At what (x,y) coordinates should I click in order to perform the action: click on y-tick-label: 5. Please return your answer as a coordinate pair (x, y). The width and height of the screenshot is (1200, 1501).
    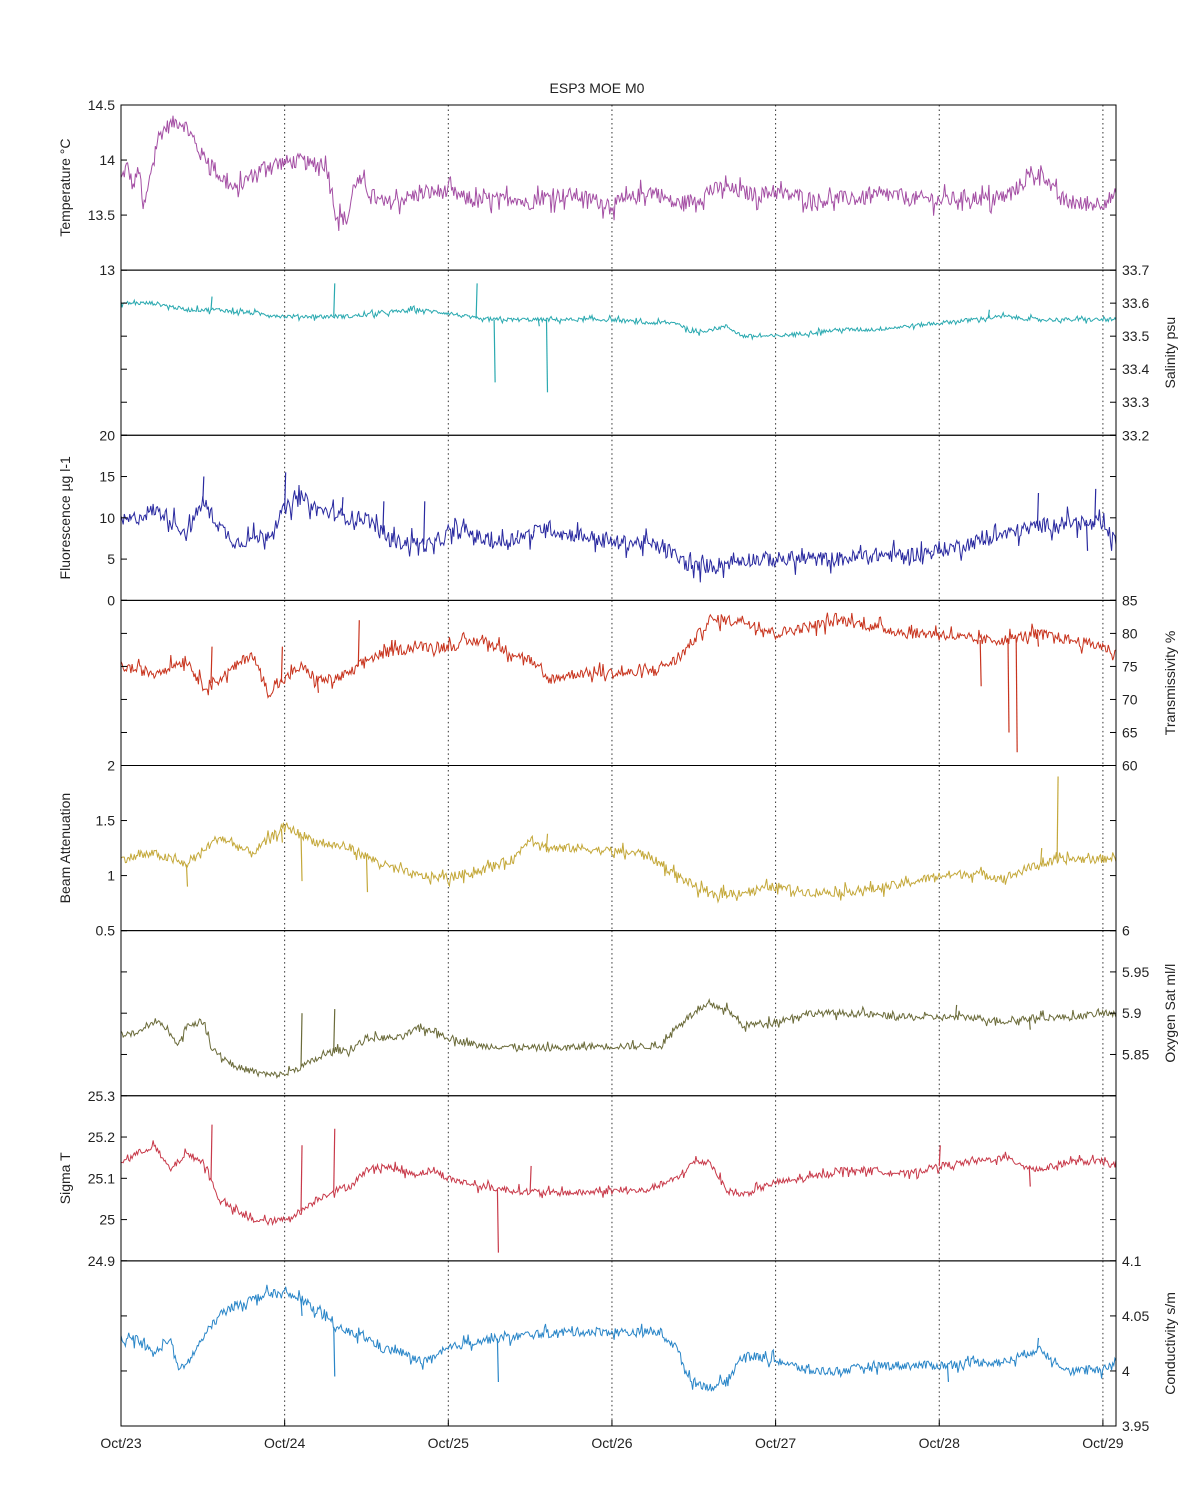
    Looking at the image, I should click on (111, 559).